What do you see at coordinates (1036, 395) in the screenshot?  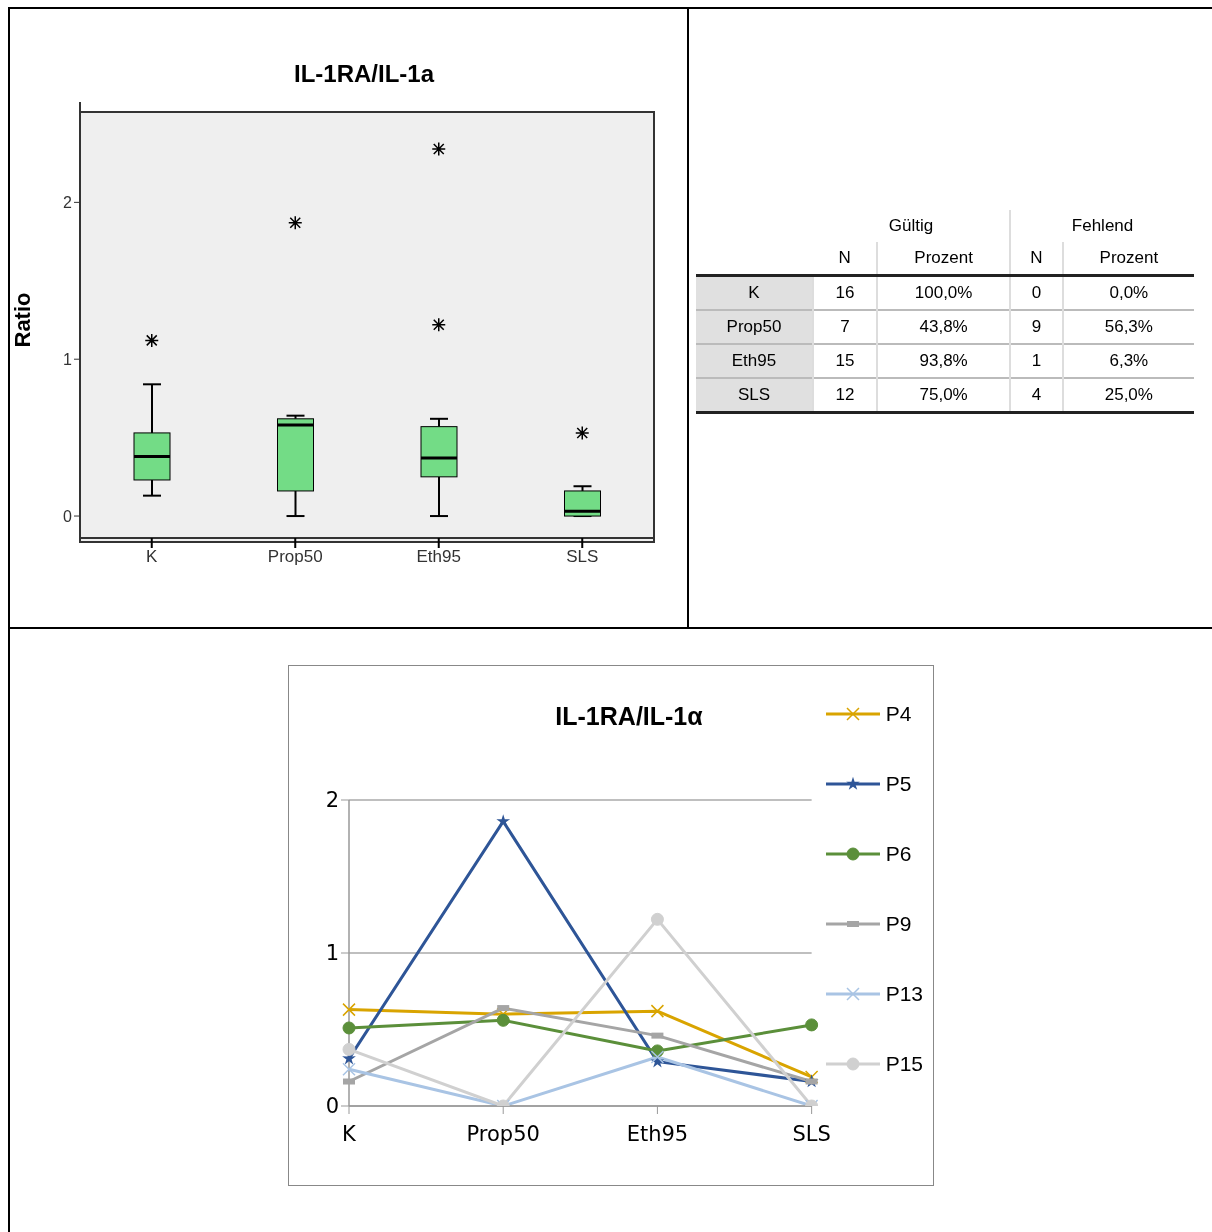 I see `data-label: 4` at bounding box center [1036, 395].